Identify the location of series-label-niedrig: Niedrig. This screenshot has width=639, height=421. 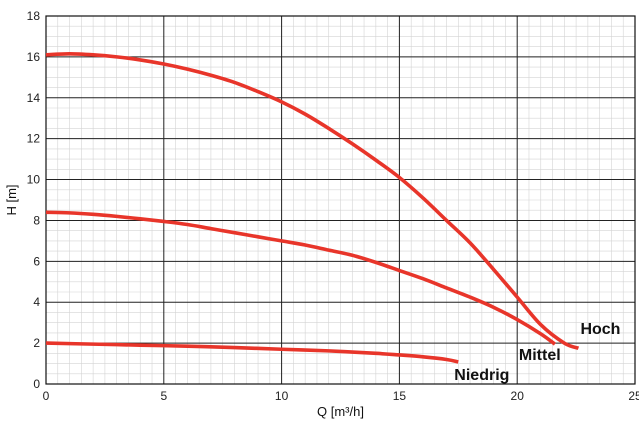
(481, 375).